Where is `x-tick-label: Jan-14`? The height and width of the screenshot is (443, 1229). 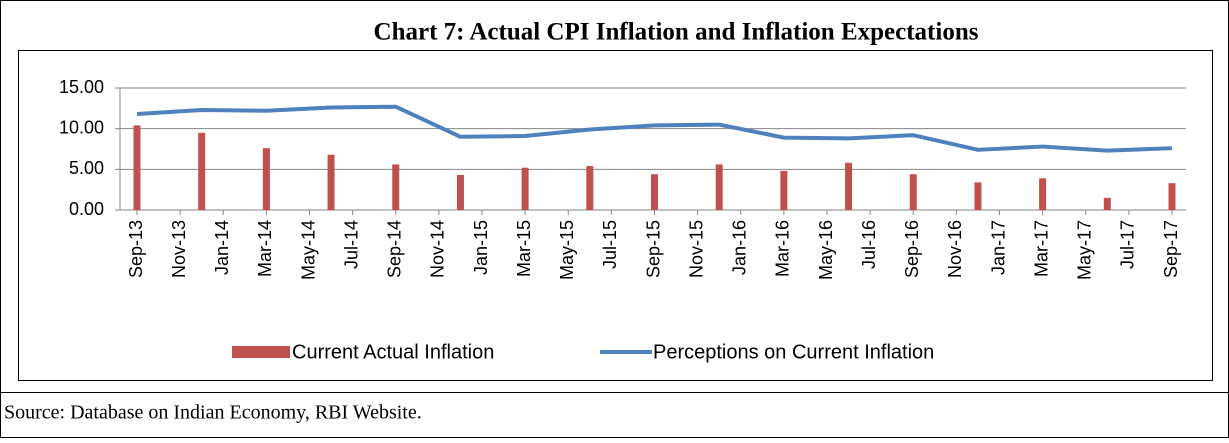
x-tick-label: Jan-14 is located at coordinates (222, 247).